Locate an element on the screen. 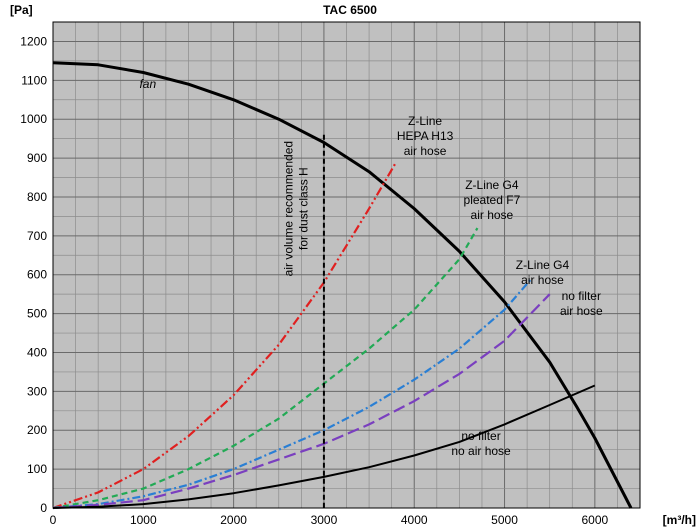  y-tick-label: 200 is located at coordinates (37, 430).